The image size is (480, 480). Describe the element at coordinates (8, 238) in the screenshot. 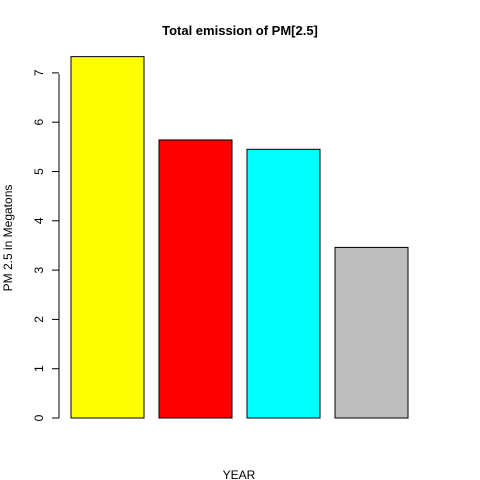

I see `y-axis-label: PM 2.5 in Megatons` at that location.